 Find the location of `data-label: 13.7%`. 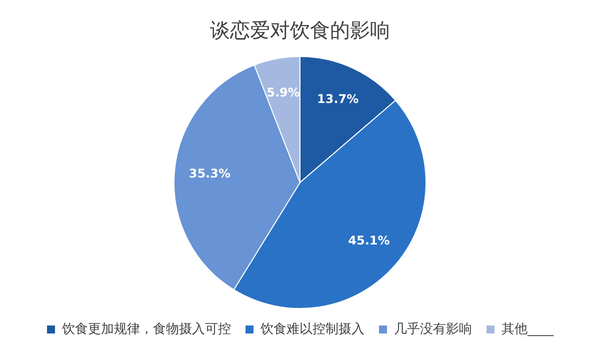

data-label: 13.7% is located at coordinates (338, 99).